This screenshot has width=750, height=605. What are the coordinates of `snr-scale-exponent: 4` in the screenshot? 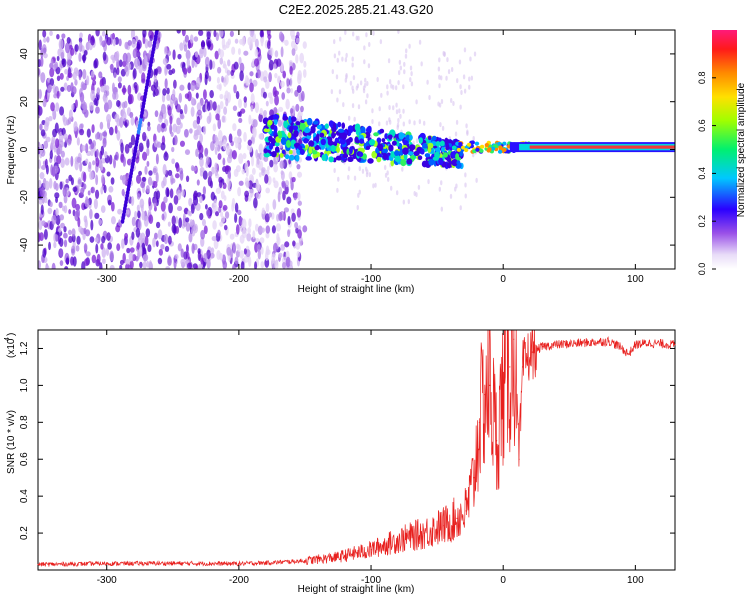 It's located at (7, 339).